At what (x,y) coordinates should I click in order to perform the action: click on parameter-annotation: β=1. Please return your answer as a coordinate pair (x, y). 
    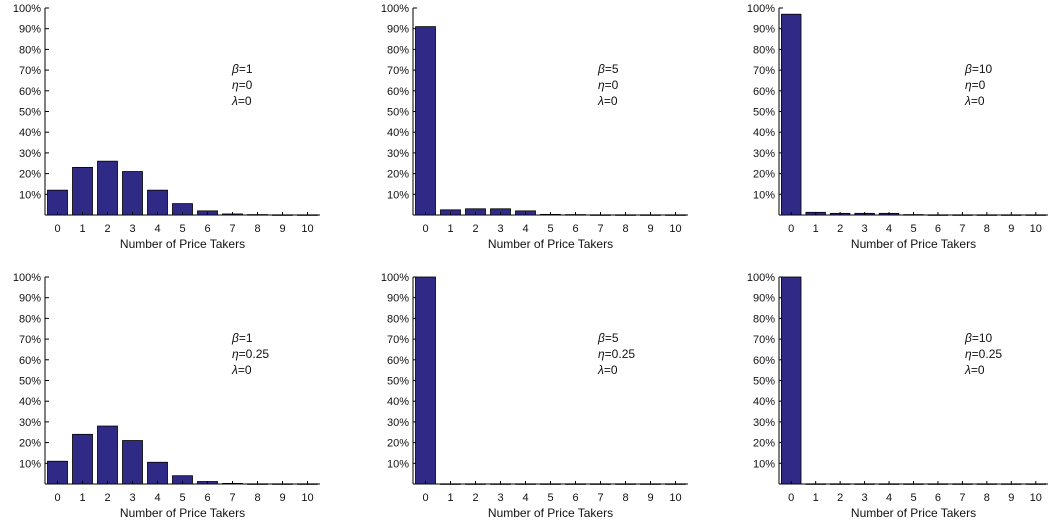
    Looking at the image, I should click on (242, 338).